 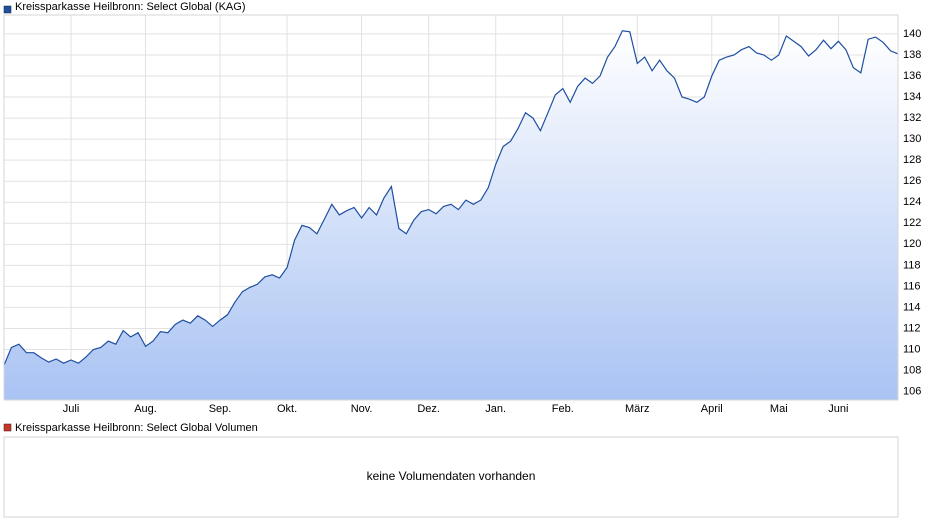 What do you see at coordinates (712, 409) in the screenshot?
I see `x-tick-label: April` at bounding box center [712, 409].